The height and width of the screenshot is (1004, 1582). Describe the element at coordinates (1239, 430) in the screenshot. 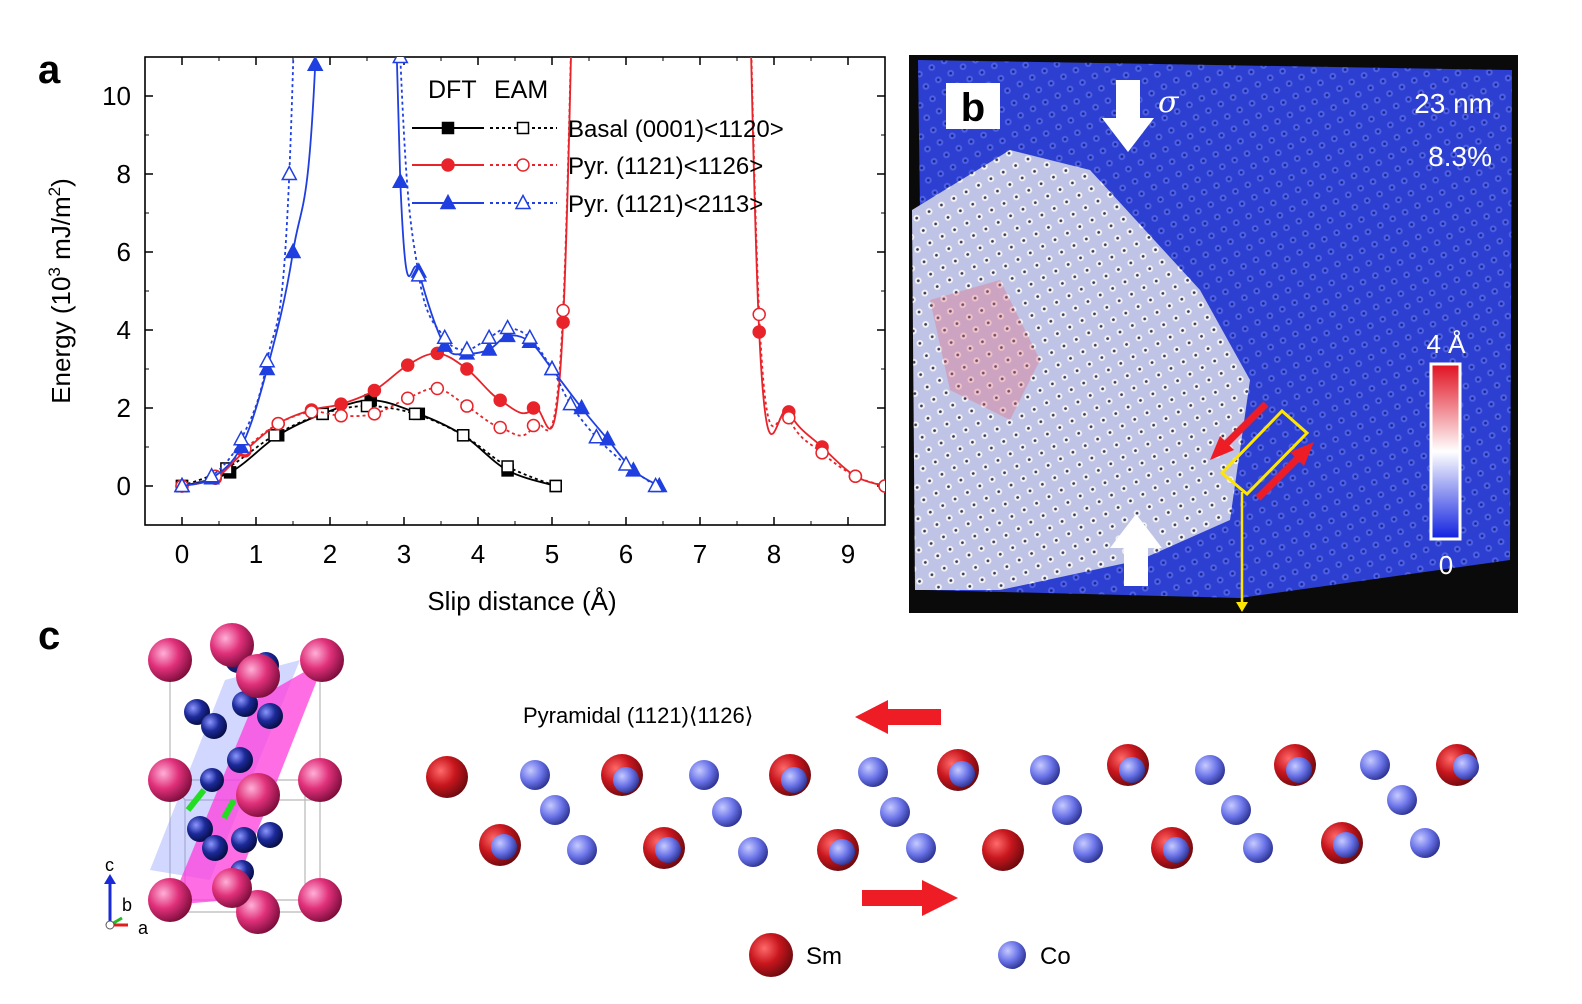

I see `shear-arrow-down` at that location.